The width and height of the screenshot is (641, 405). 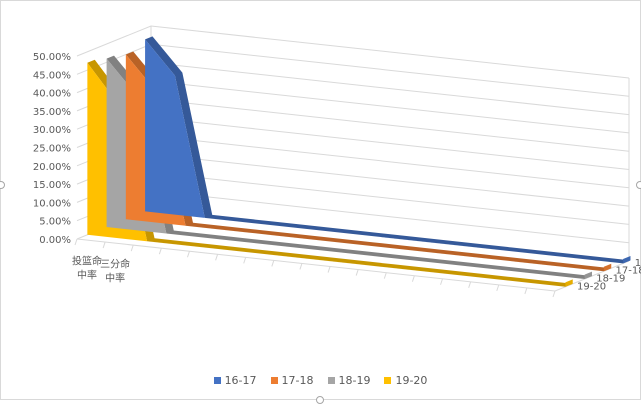 I want to click on y-tick-label: 5.00%, so click(x=55, y=222).